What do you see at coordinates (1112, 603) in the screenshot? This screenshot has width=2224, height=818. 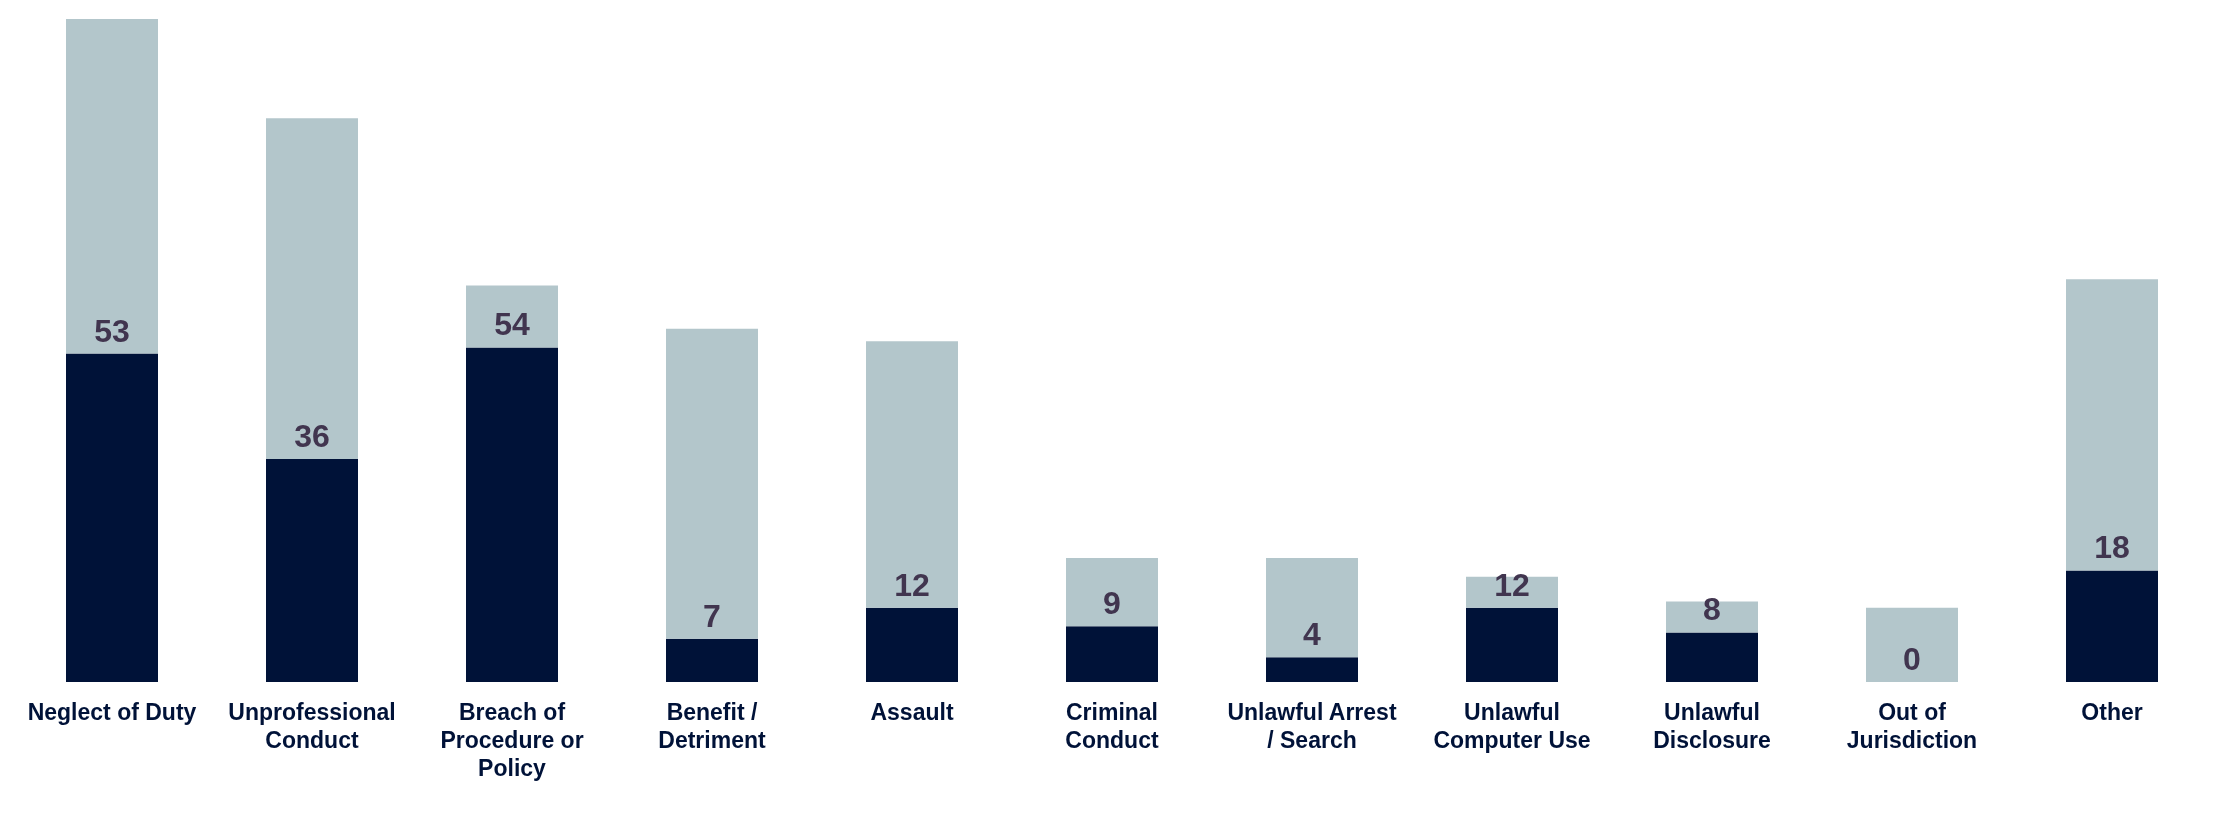 I see `data-label: 9` at bounding box center [1112, 603].